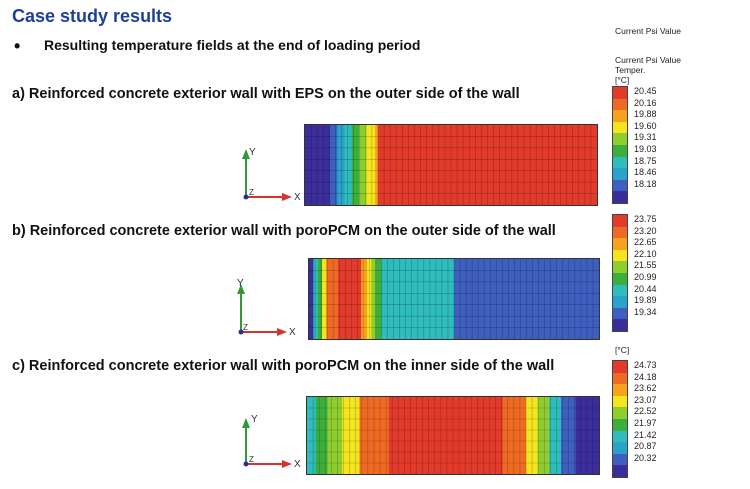  Describe the element at coordinates (622, 80) in the screenshot. I see `unit-label-a: [°C]` at that location.